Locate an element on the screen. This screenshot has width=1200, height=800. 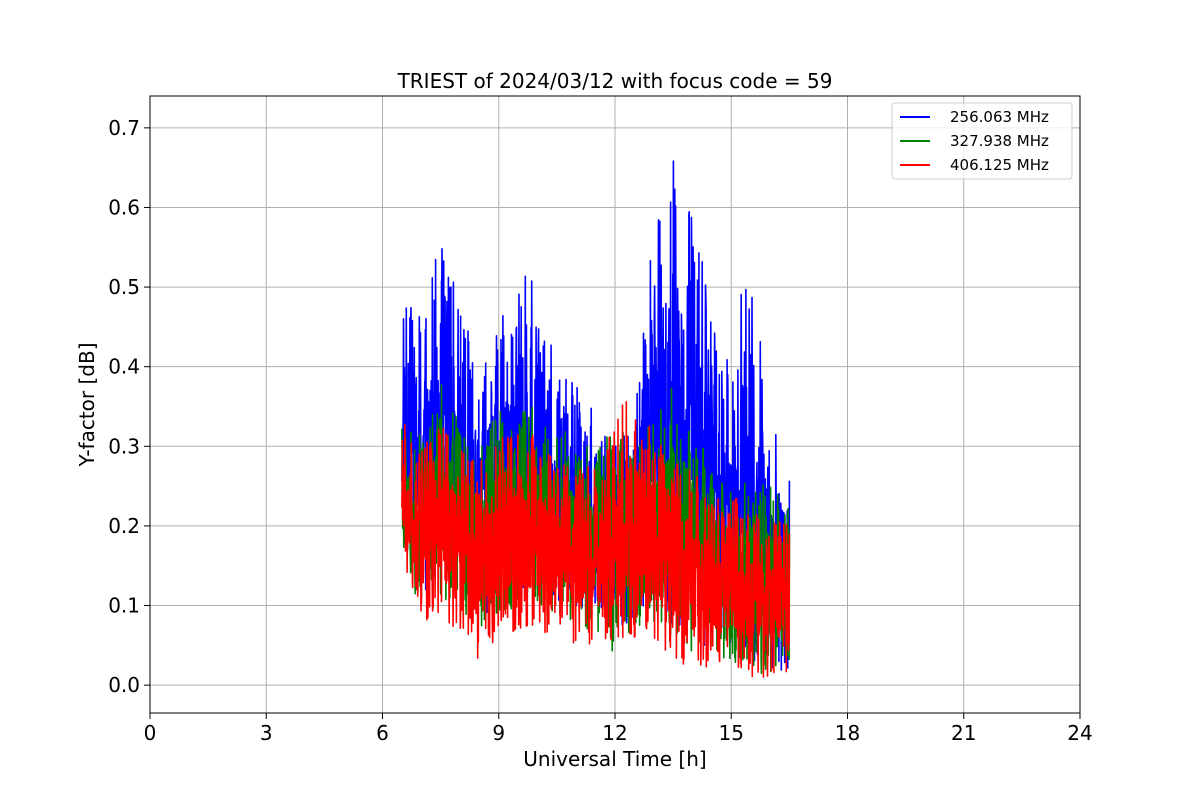
x-tick-label: 21 is located at coordinates (963, 733).